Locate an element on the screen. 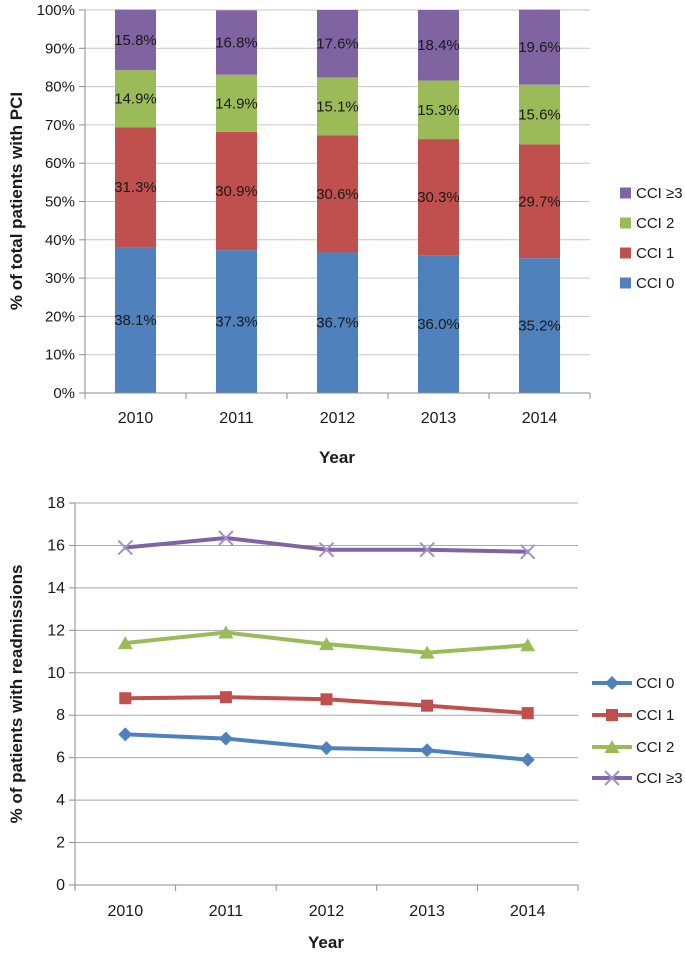  y-tick-label: 14 is located at coordinates (56, 588).